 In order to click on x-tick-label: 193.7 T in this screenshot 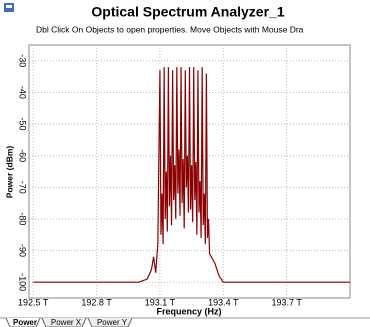, I will do `click(286, 302)`.